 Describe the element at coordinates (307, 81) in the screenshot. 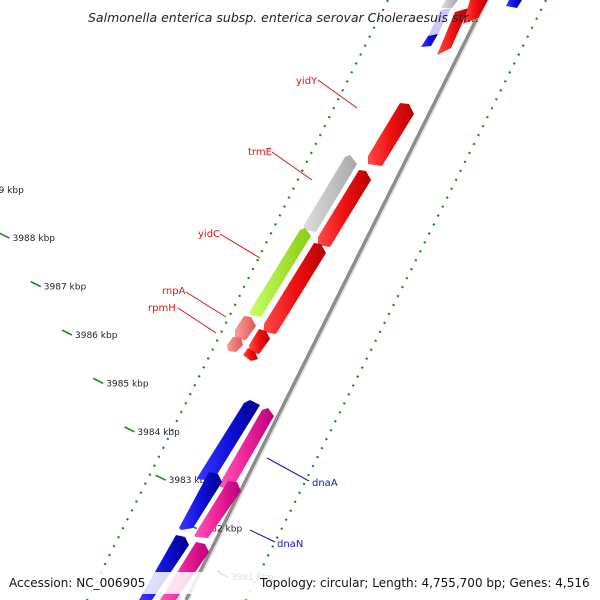

I see `label-yidY: yidY` at that location.